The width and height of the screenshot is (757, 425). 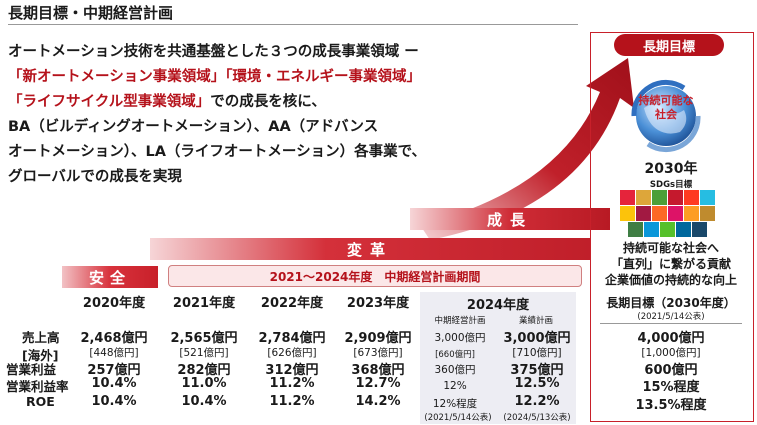 I want to click on goal-sales: 4,000億円, so click(x=671, y=338).